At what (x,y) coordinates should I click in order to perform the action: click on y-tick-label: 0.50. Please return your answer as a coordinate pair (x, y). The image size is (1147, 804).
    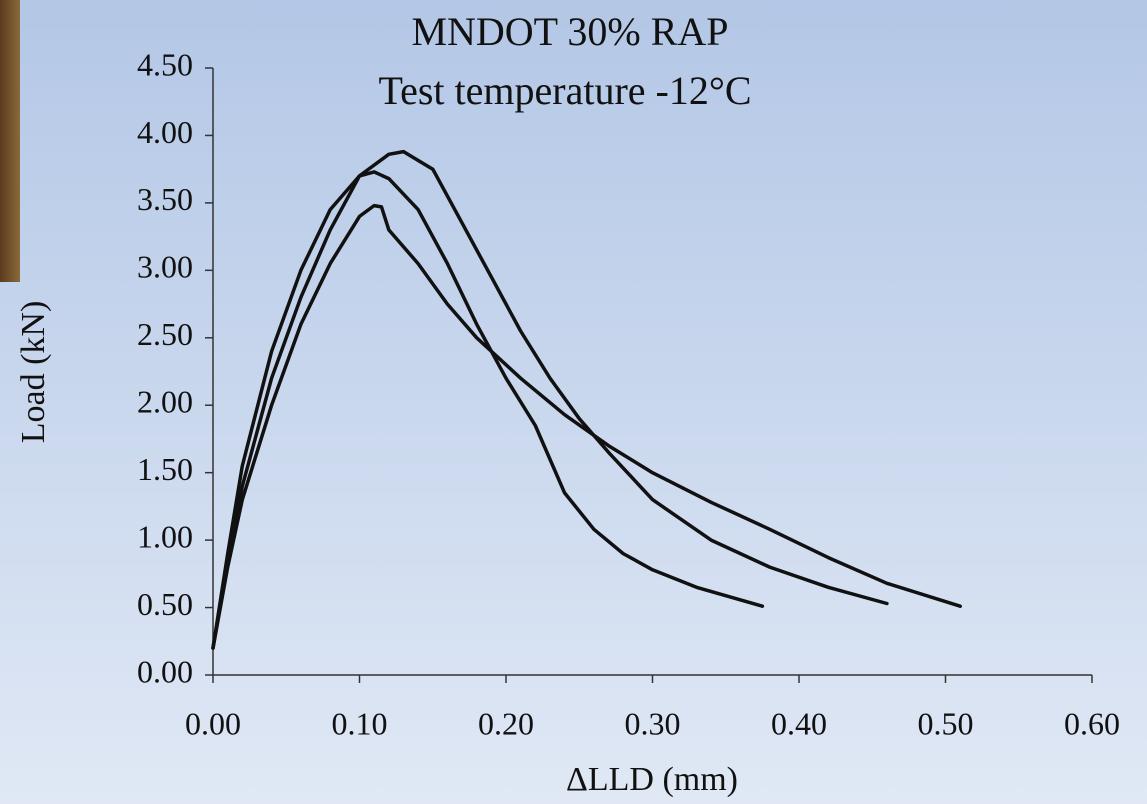
    Looking at the image, I should click on (165, 604).